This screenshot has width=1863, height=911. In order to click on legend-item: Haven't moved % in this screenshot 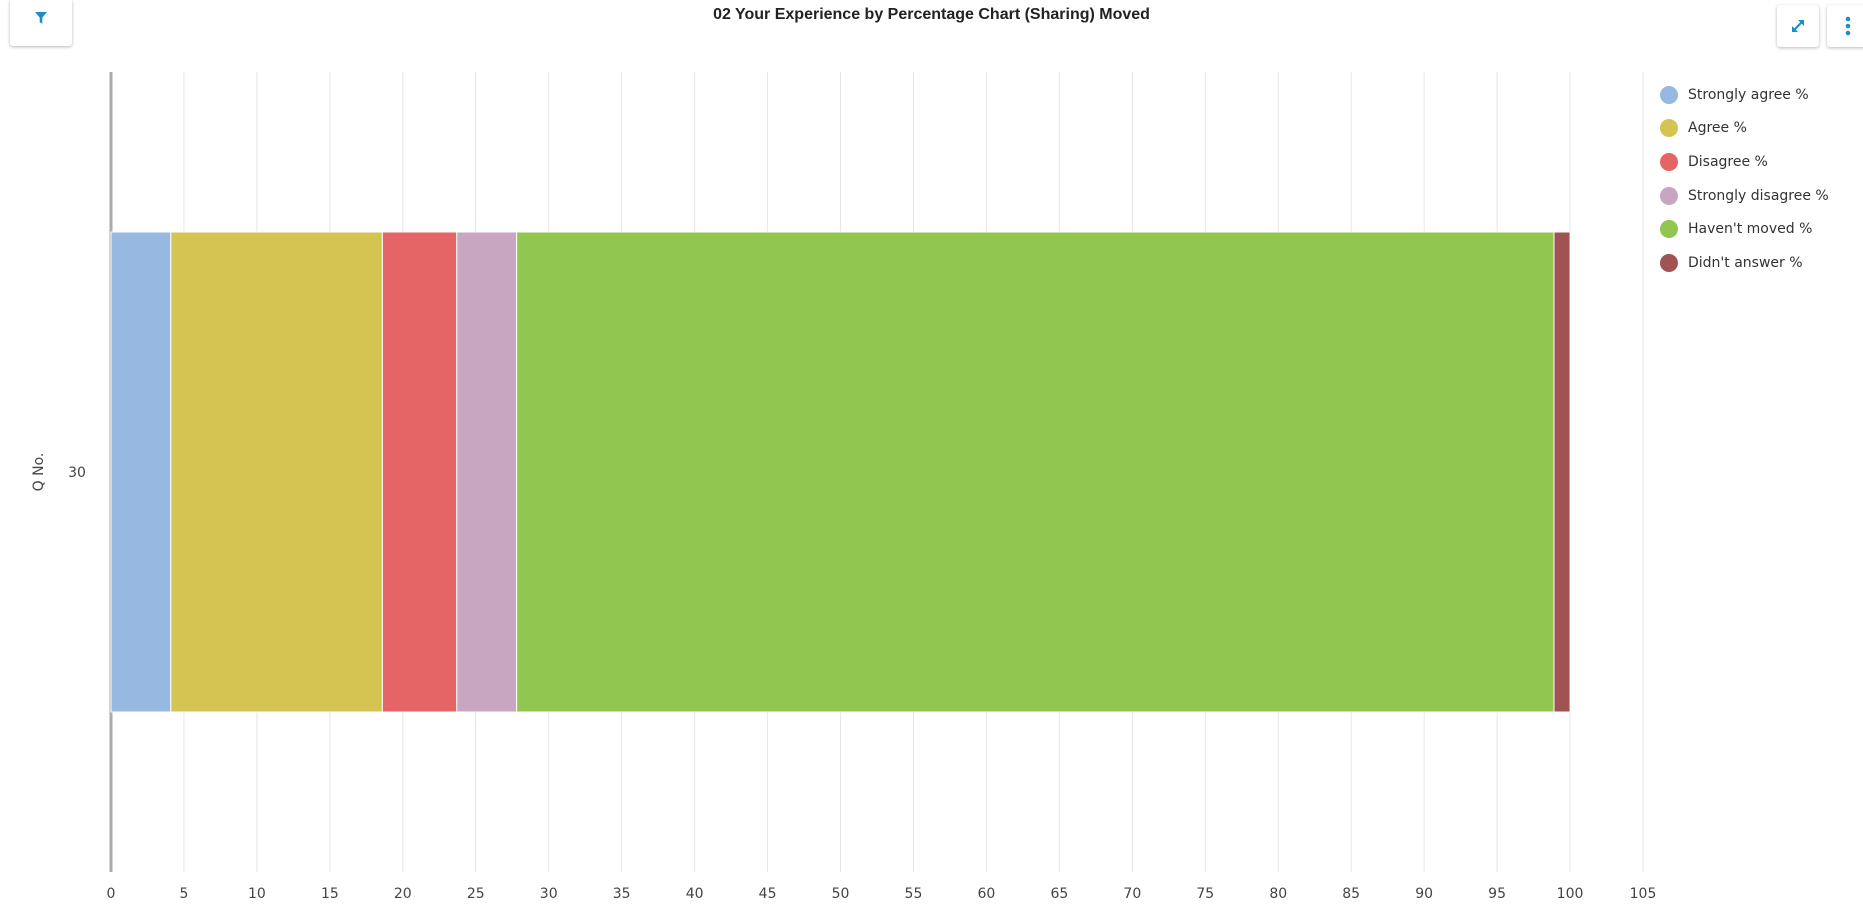, I will do `click(1744, 229)`.